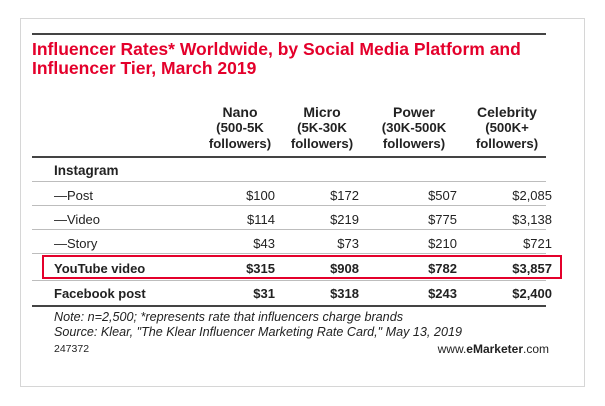 The height and width of the screenshot is (406, 605). What do you see at coordinates (344, 293) in the screenshot?
I see `table-cell: $318` at bounding box center [344, 293].